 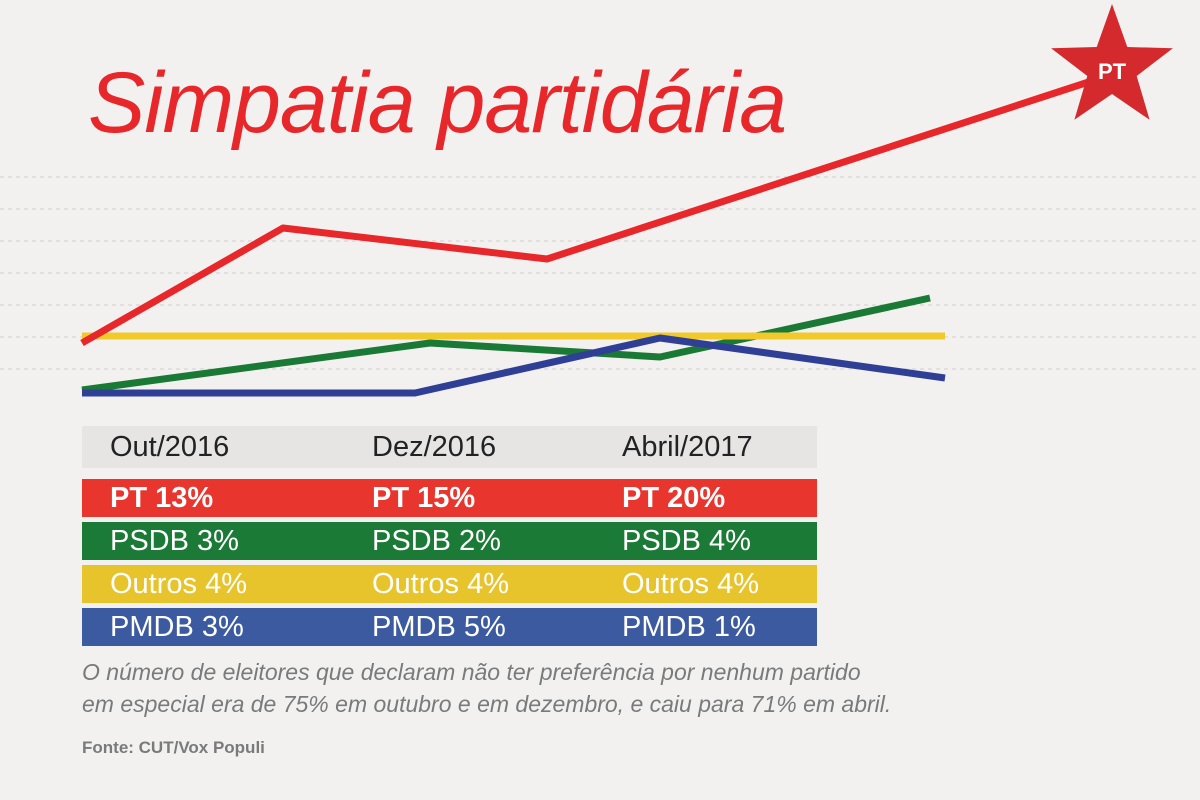 What do you see at coordinates (174, 540) in the screenshot?
I see `cell-psdb-out: PSDB 3%` at bounding box center [174, 540].